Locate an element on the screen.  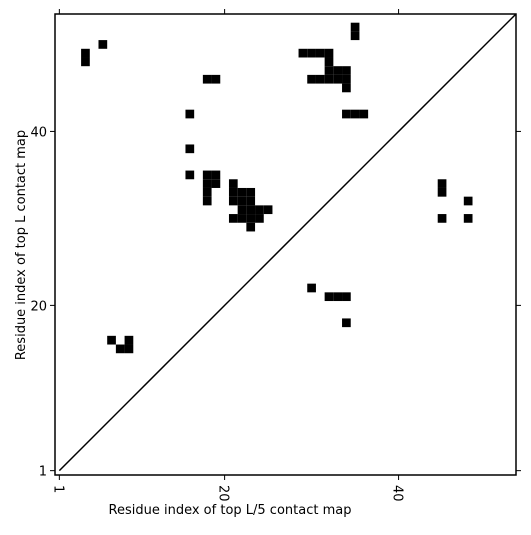
y-tick-label: 40 is located at coordinates (38, 132).